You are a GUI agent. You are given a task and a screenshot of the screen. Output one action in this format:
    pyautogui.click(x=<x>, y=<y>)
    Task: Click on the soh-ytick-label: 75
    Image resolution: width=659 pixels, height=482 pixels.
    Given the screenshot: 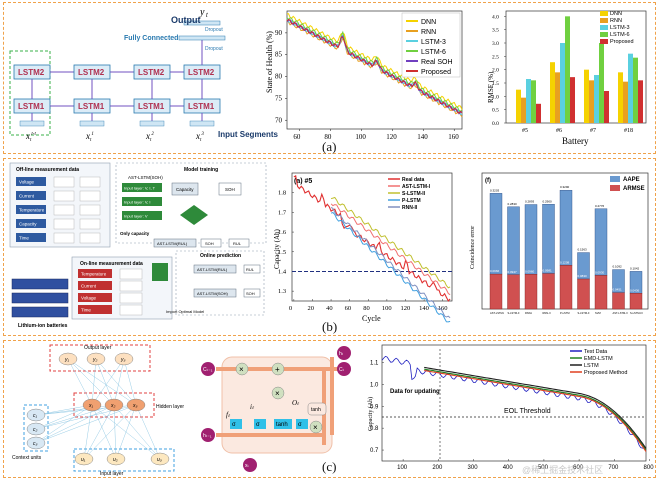 What is the action you would take?
    pyautogui.click(x=279, y=98)
    